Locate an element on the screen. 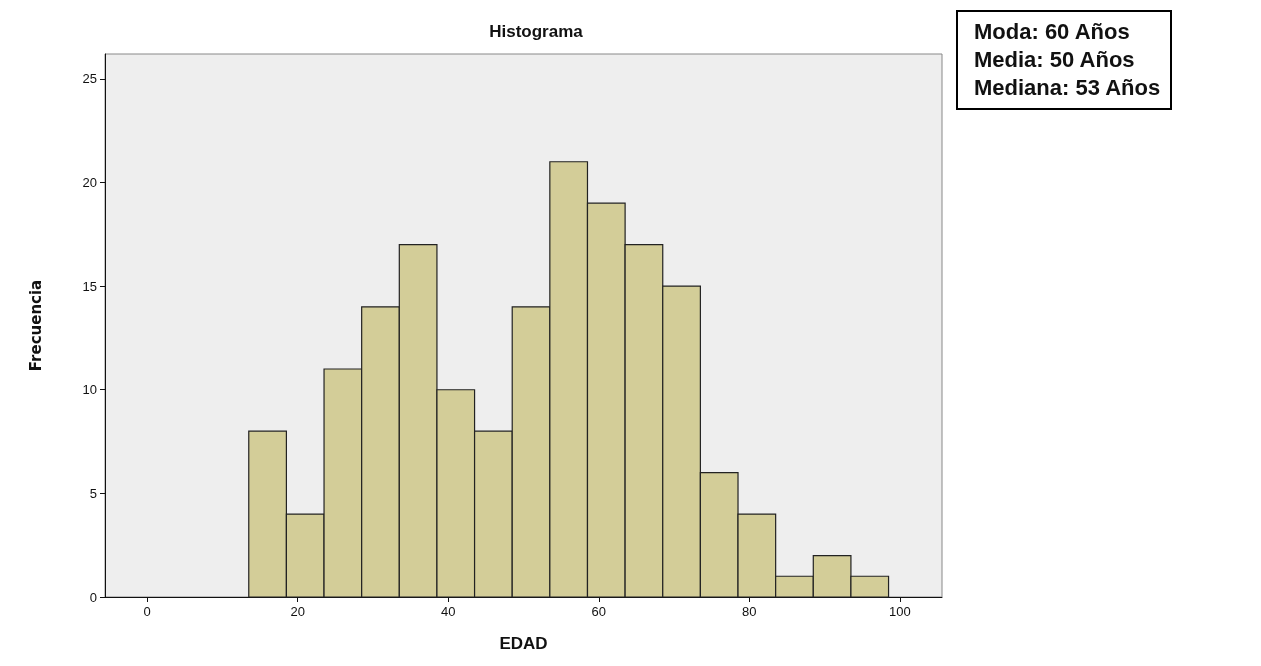 The width and height of the screenshot is (1261, 666). y-tick-label: 20 is located at coordinates (89, 182).